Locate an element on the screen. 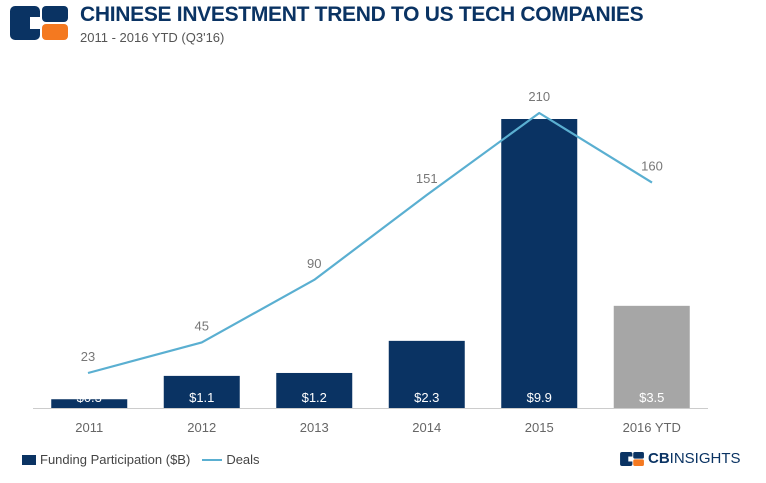  x-tick-label: 2016 YTD is located at coordinates (652, 427).